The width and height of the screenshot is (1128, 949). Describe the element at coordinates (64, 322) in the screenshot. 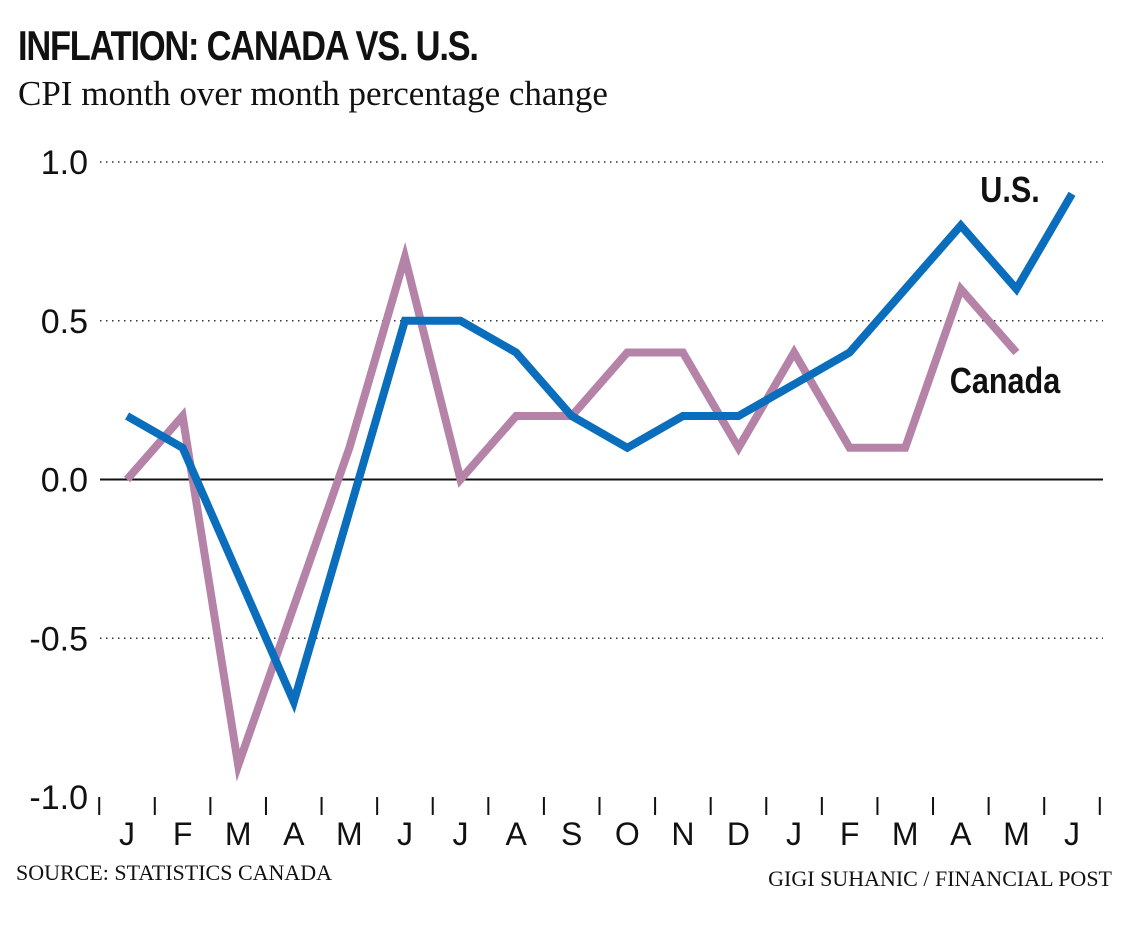

I see `y-tick-label: 0.5` at that location.